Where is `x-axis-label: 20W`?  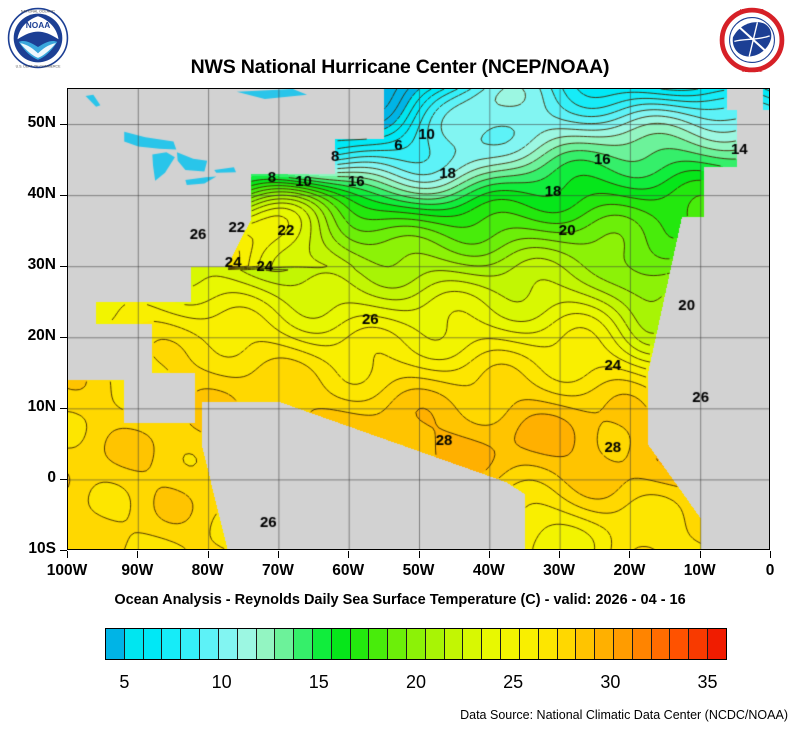 x-axis-label: 20W is located at coordinates (629, 570).